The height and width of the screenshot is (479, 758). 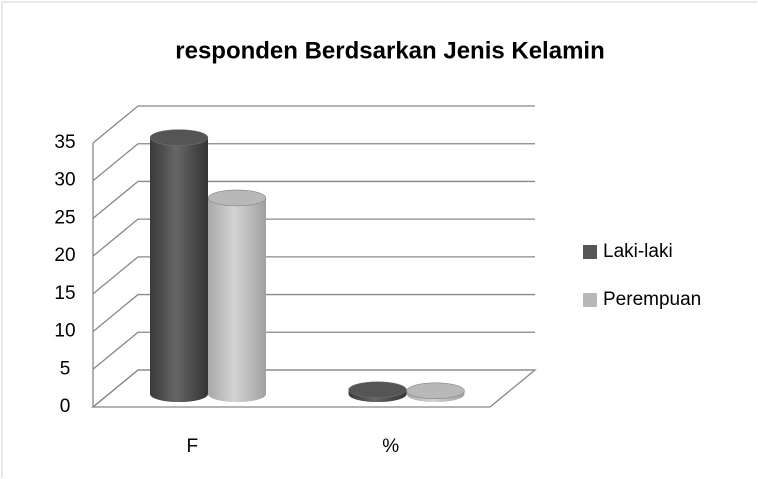 I want to click on y-tick-label: 20, so click(x=64, y=255).